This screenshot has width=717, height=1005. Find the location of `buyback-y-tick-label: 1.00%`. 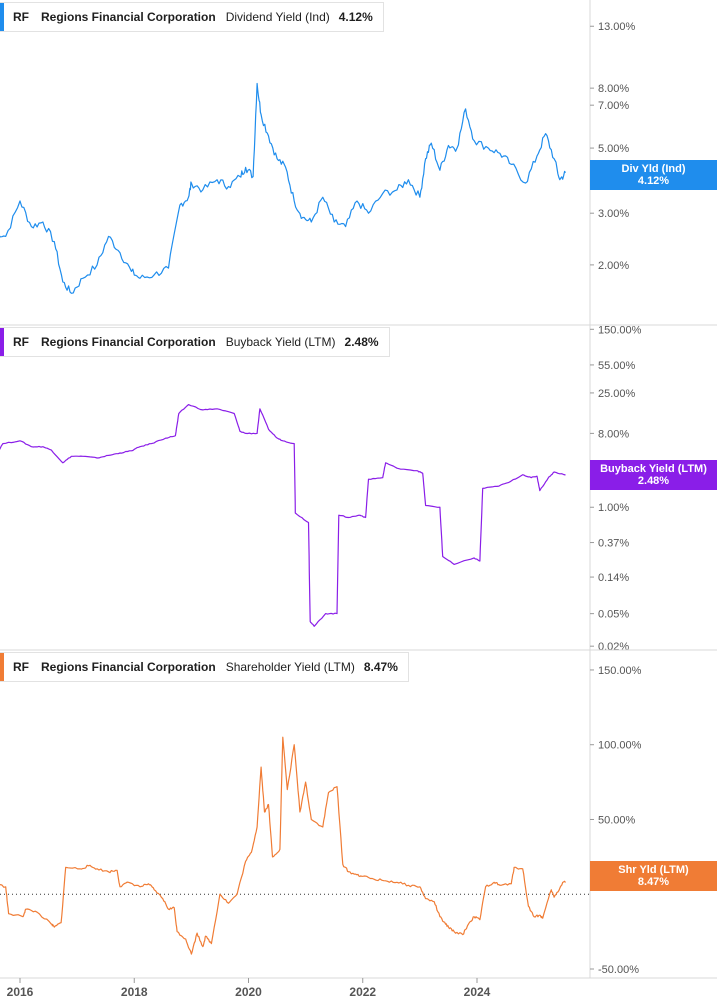

buyback-y-tick-label: 1.00% is located at coordinates (613, 508).